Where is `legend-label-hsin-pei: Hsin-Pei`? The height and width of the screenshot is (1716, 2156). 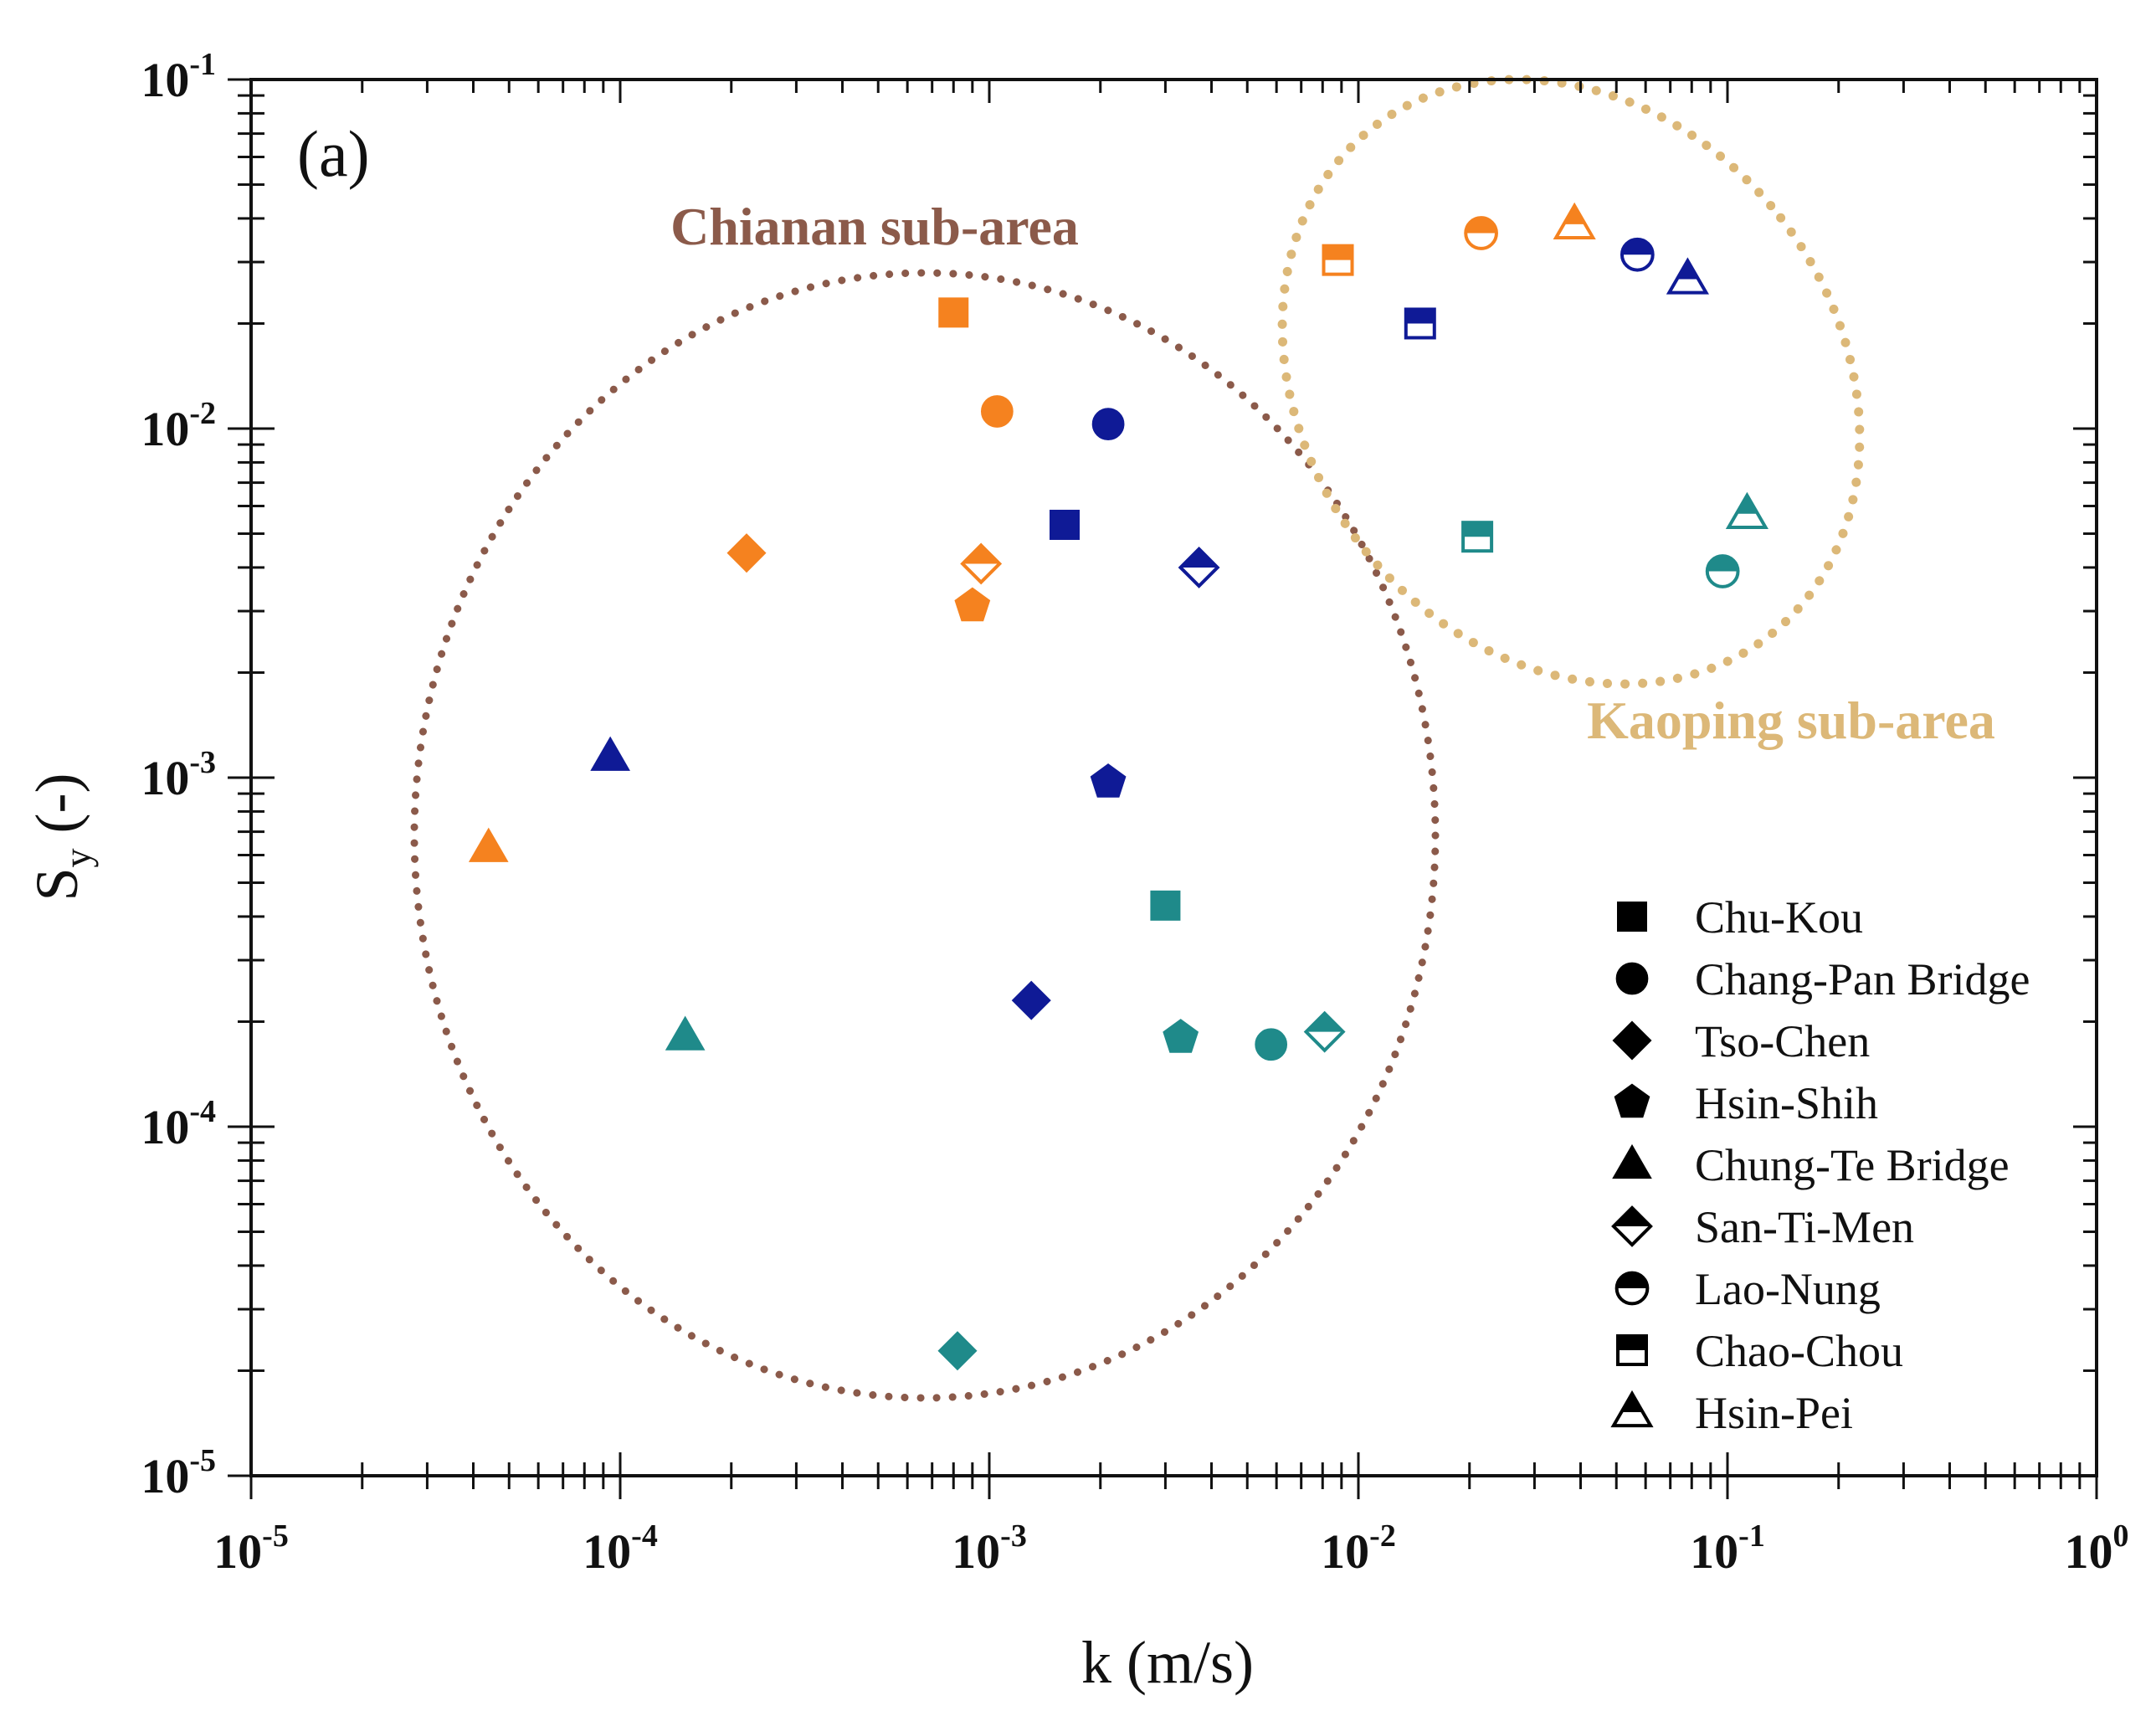
legend-label-hsin-pei: Hsin-Pei is located at coordinates (1774, 1413).